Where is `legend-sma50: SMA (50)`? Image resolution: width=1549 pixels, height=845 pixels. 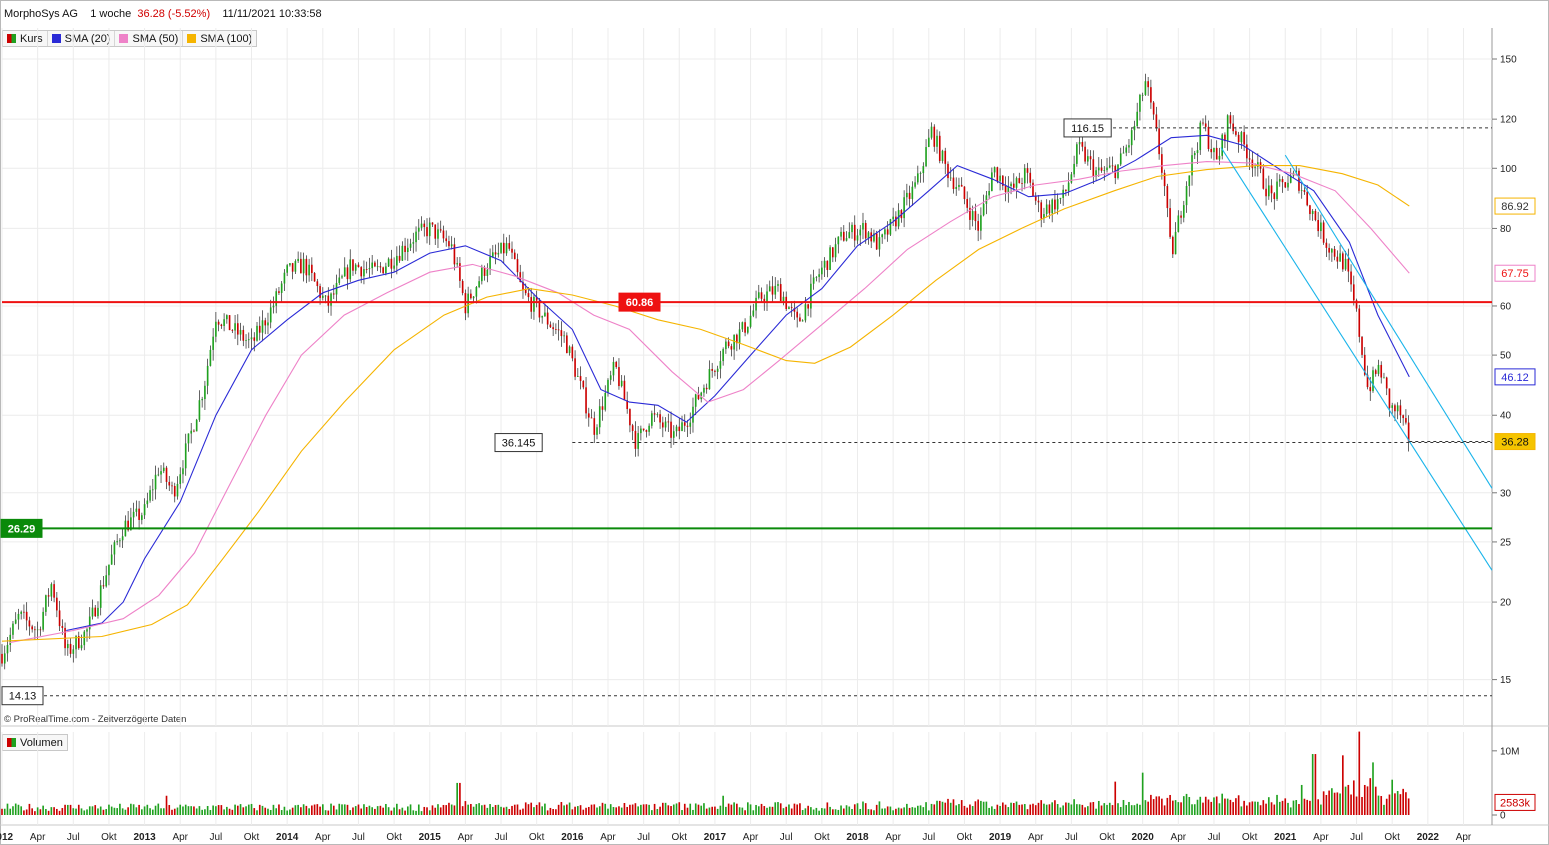 legend-sma50: SMA (50) is located at coordinates (149, 38).